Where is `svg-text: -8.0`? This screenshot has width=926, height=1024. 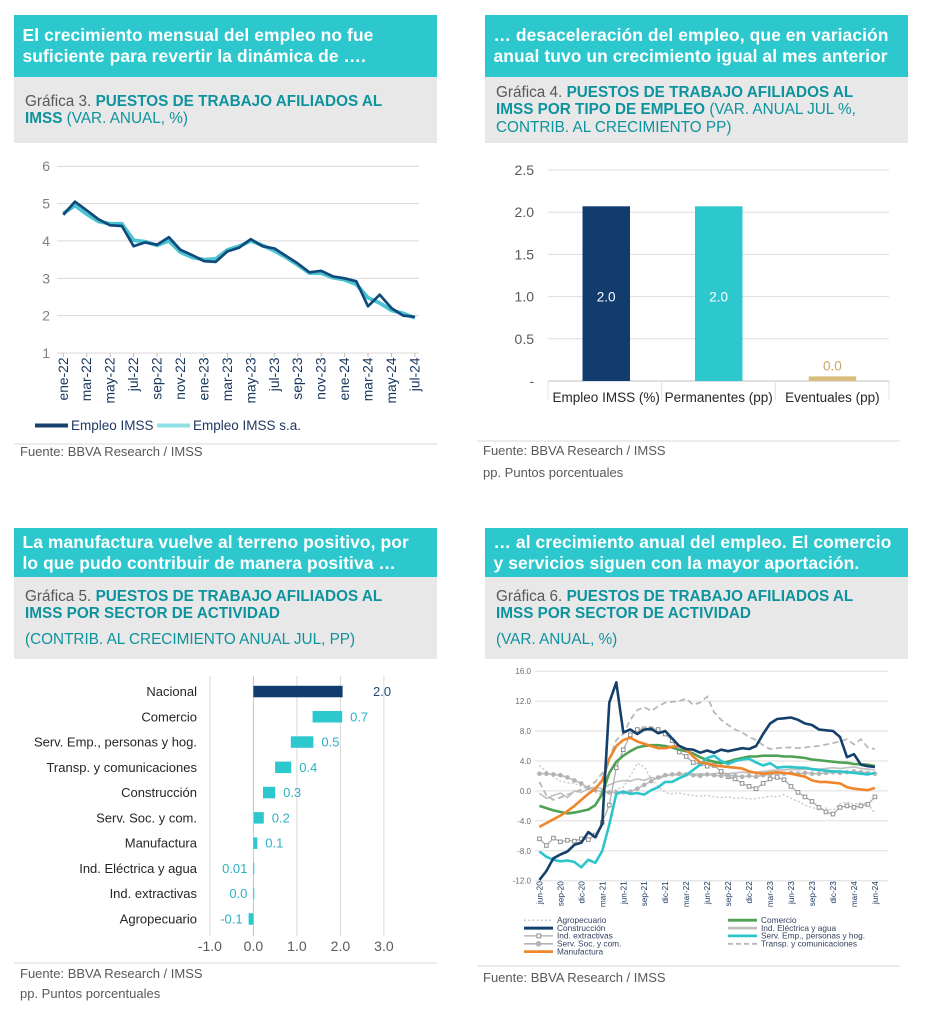 svg-text: -8.0 is located at coordinates (524, 851).